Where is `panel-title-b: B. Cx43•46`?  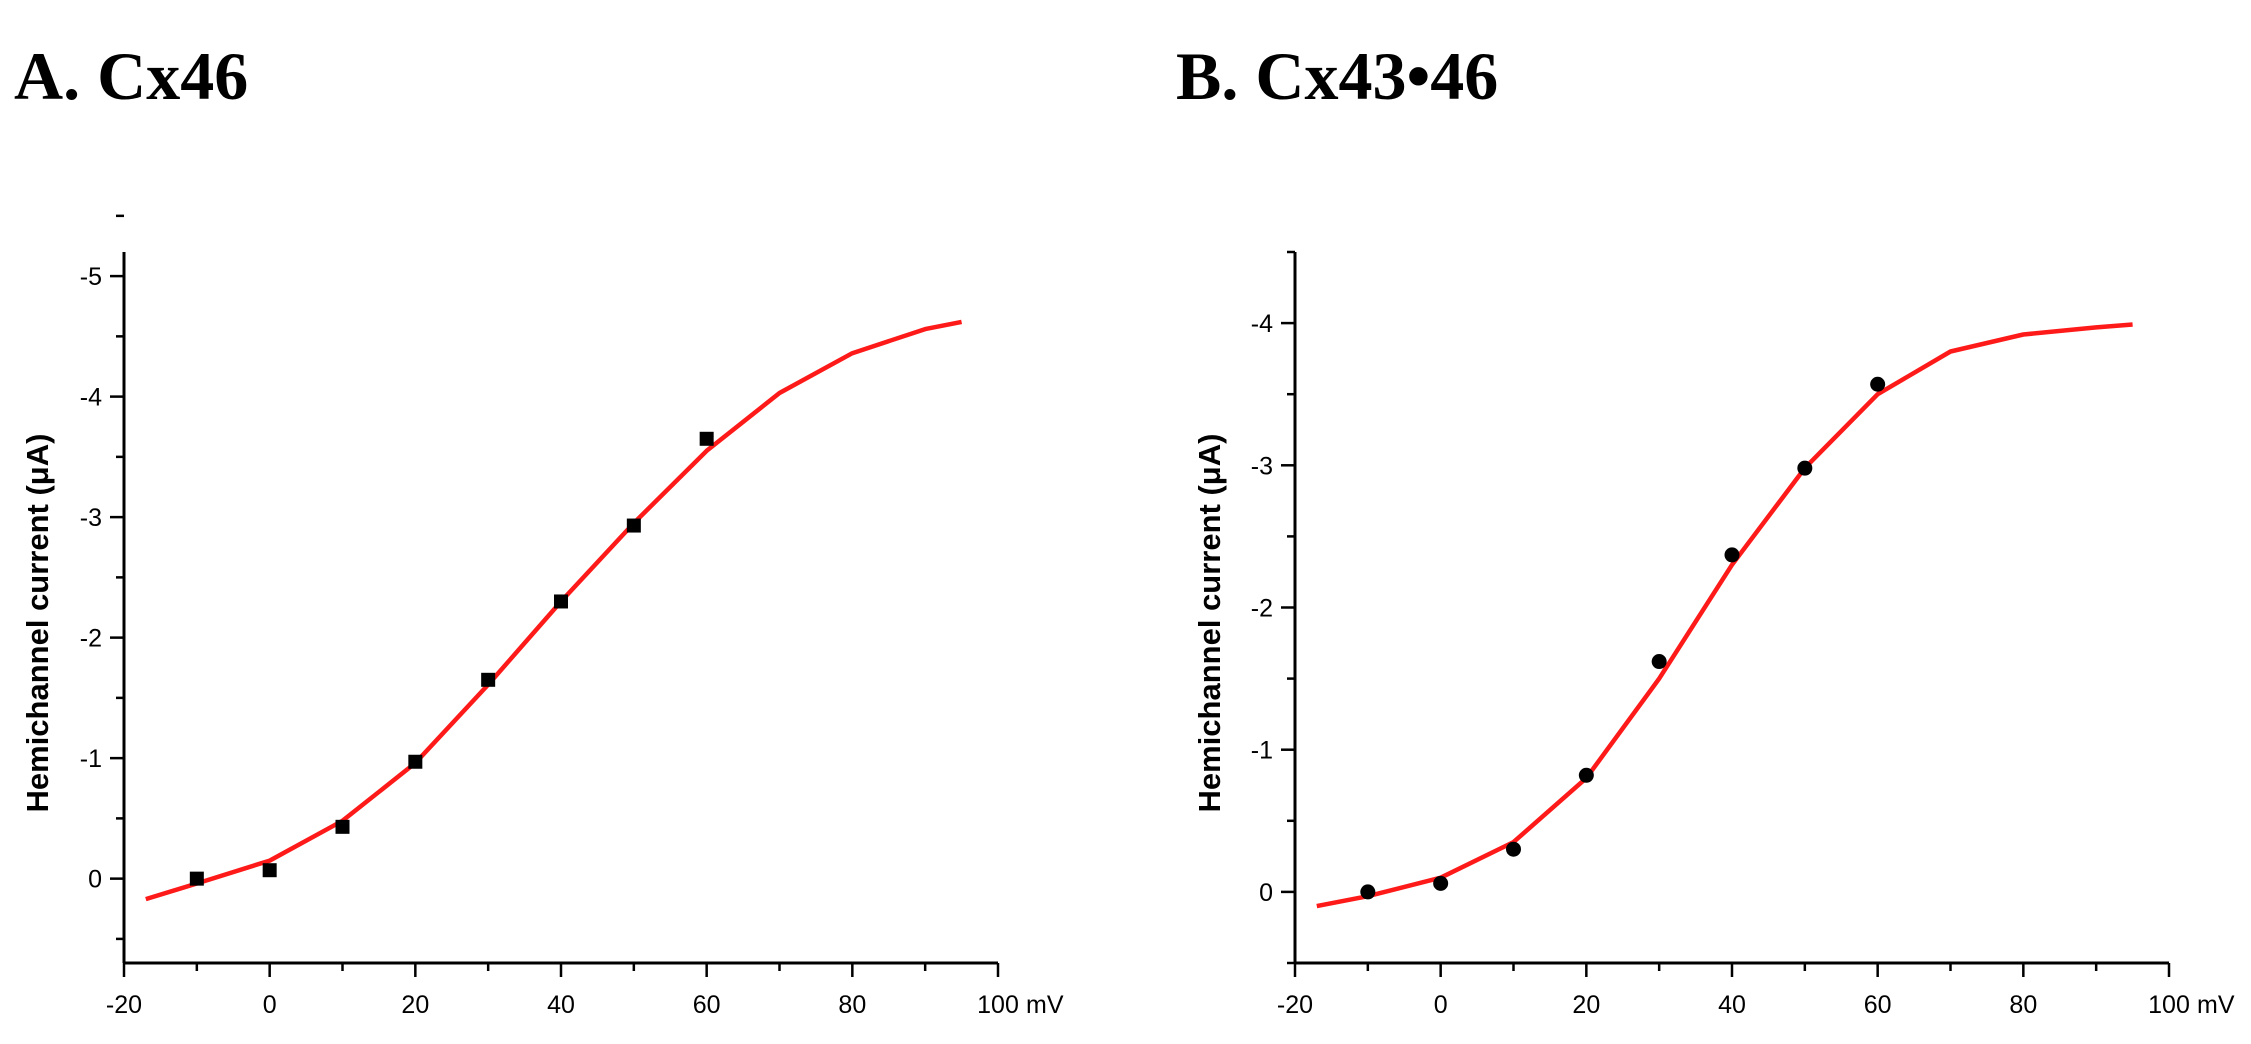
panel-title-b: B. Cx43•46 is located at coordinates (1337, 76).